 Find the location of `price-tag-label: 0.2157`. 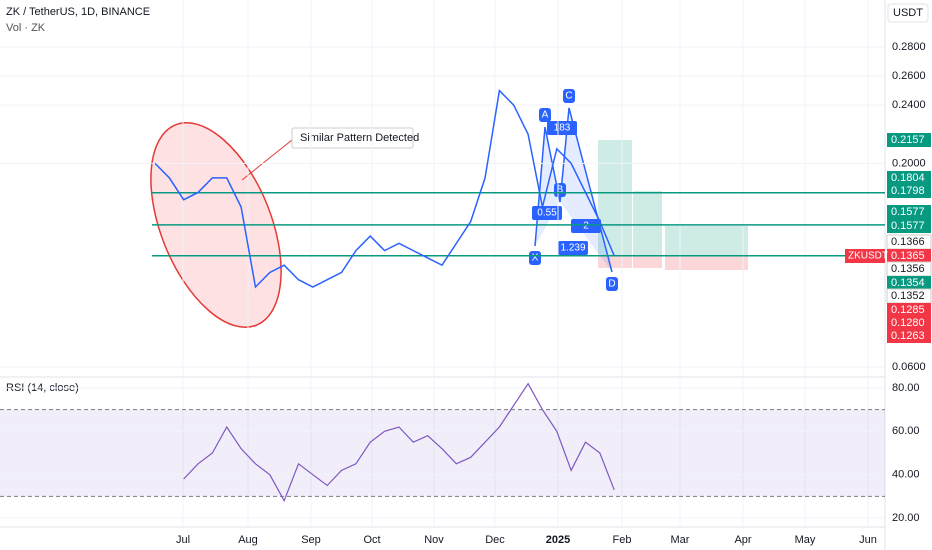

price-tag-label: 0.2157 is located at coordinates (908, 140).